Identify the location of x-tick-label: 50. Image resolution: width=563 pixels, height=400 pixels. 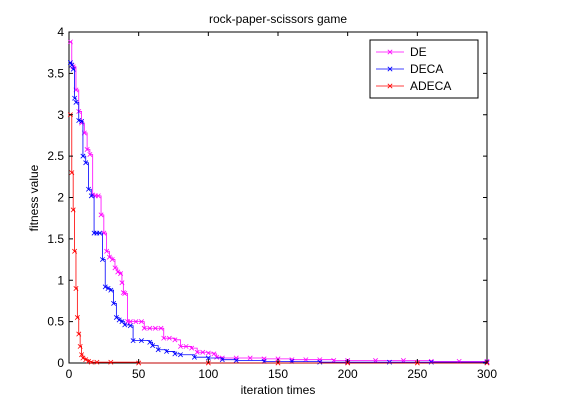
(139, 374).